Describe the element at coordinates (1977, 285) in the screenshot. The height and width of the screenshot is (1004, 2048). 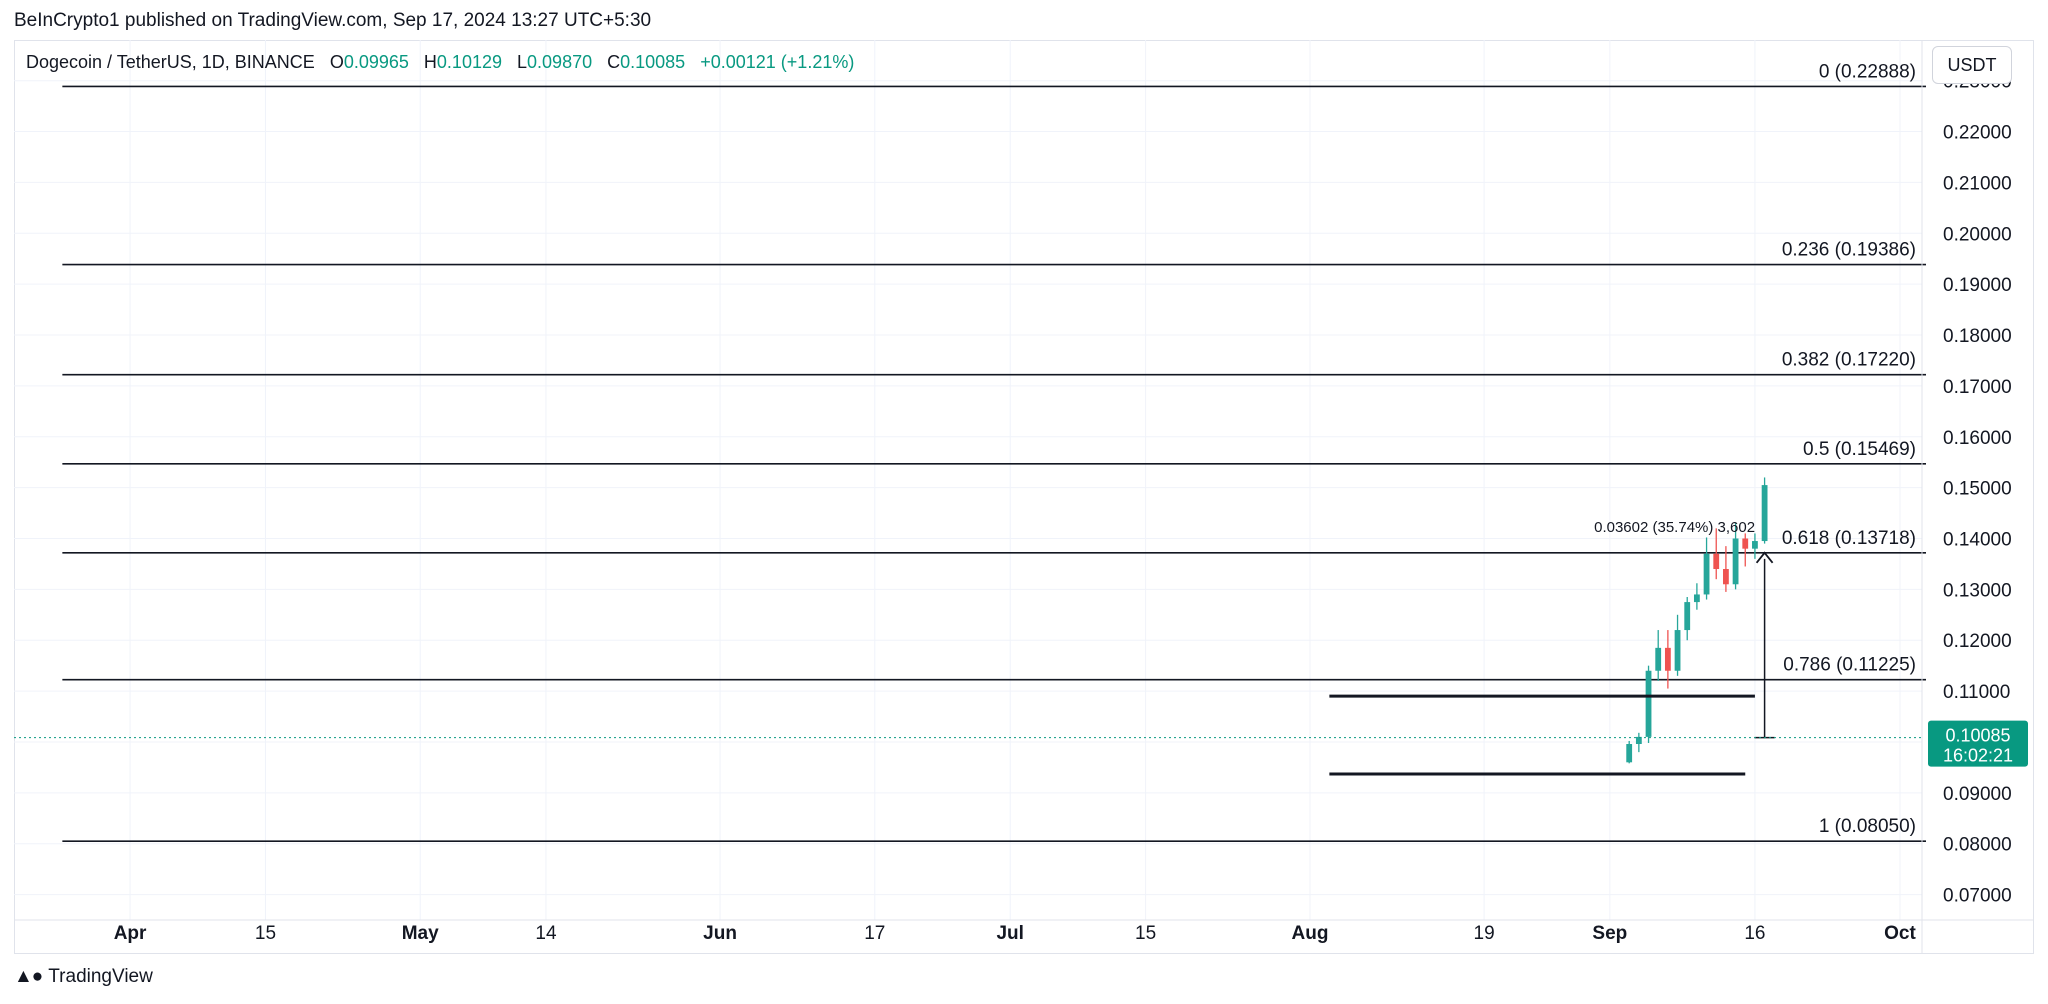
I see `price-tick-label: 0.19000` at that location.